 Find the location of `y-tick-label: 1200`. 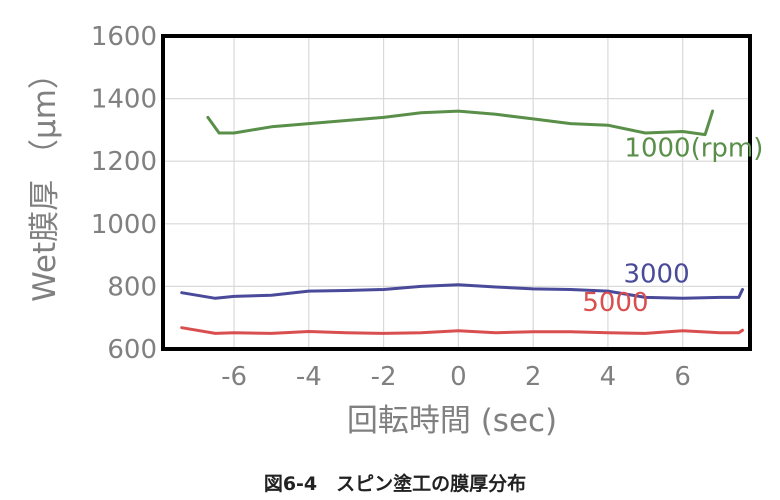

y-tick-label: 1200 is located at coordinates (124, 162).